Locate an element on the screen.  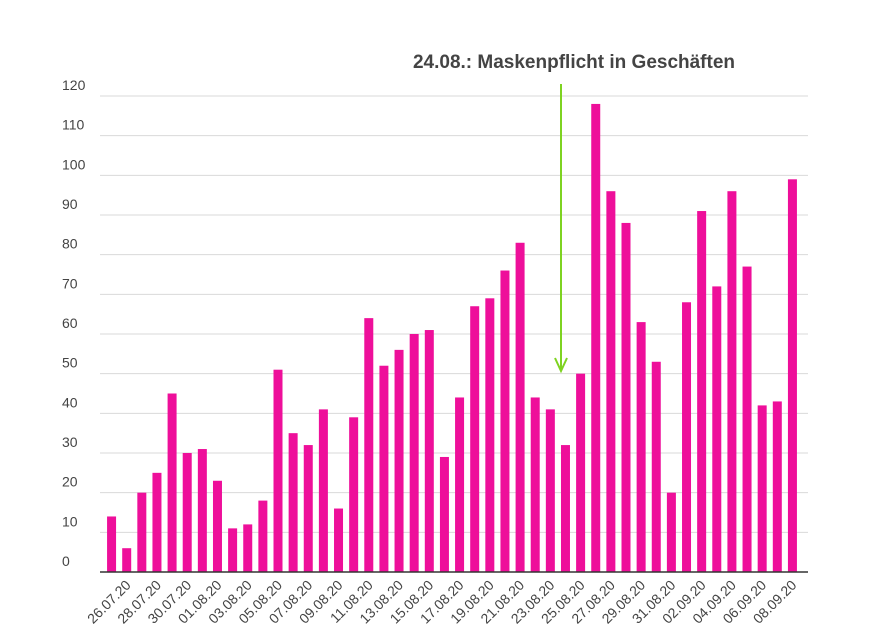
y-tick-label: 50 is located at coordinates (70, 363).